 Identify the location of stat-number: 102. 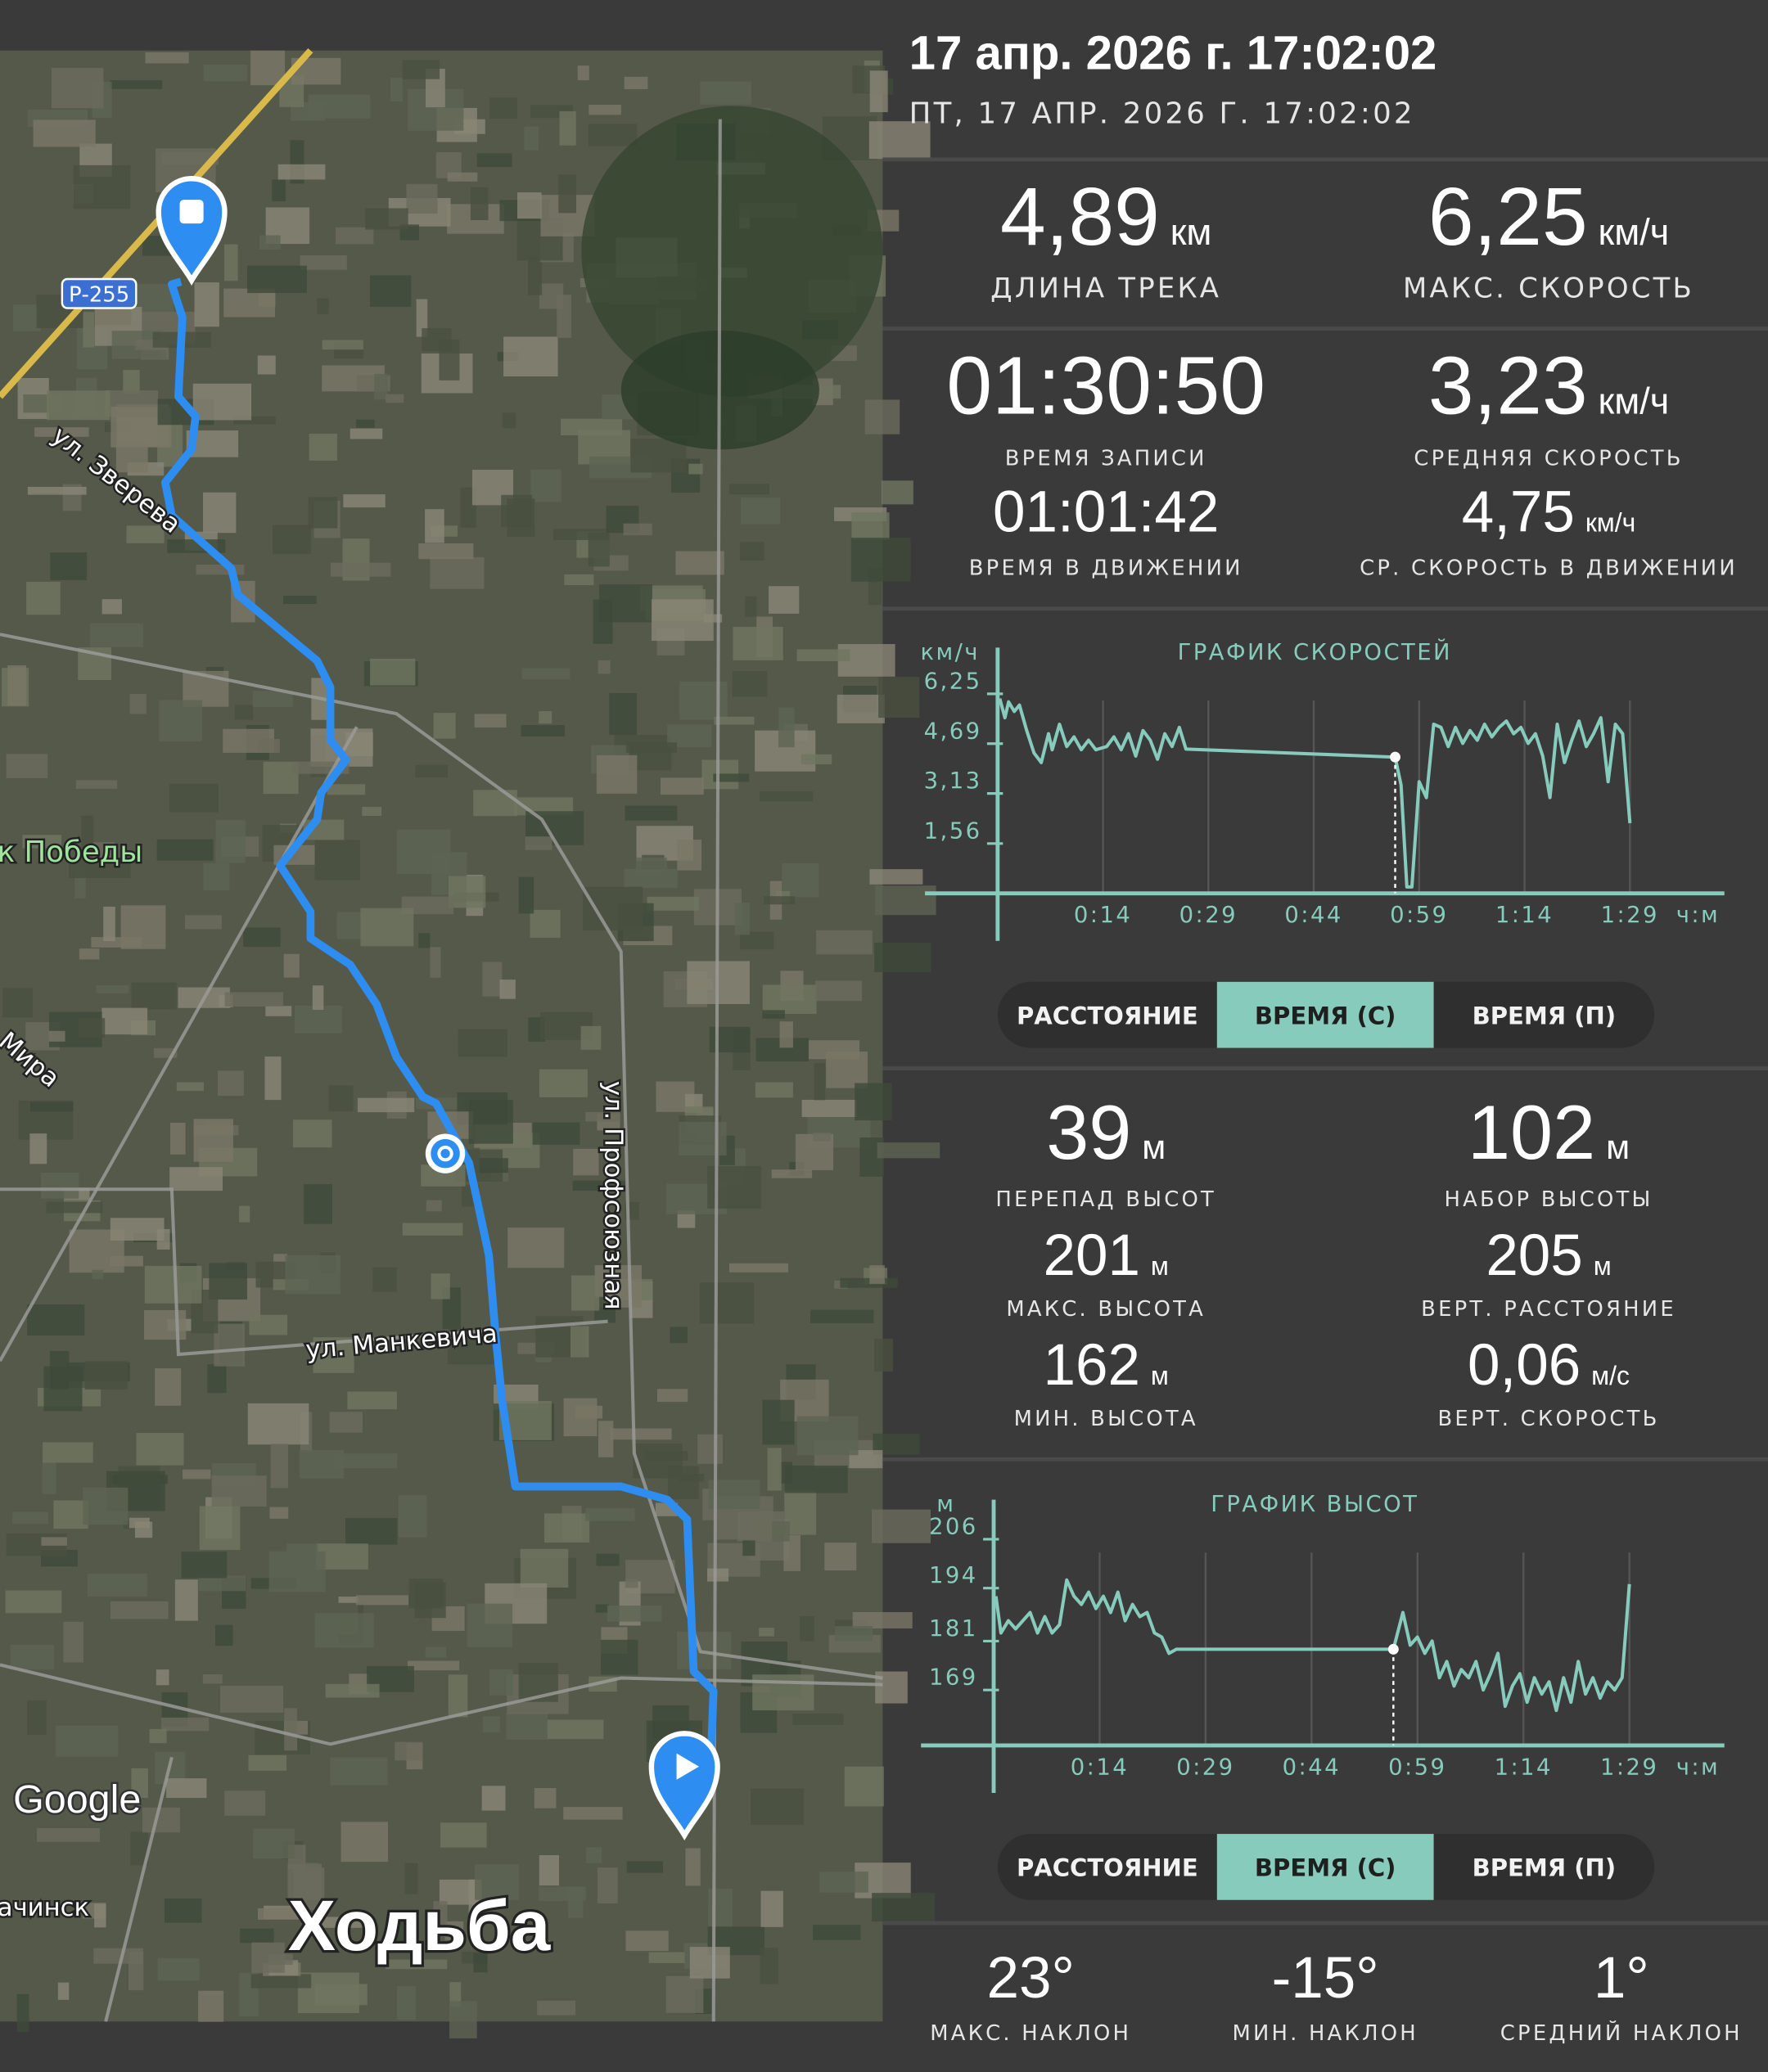
(1532, 1132).